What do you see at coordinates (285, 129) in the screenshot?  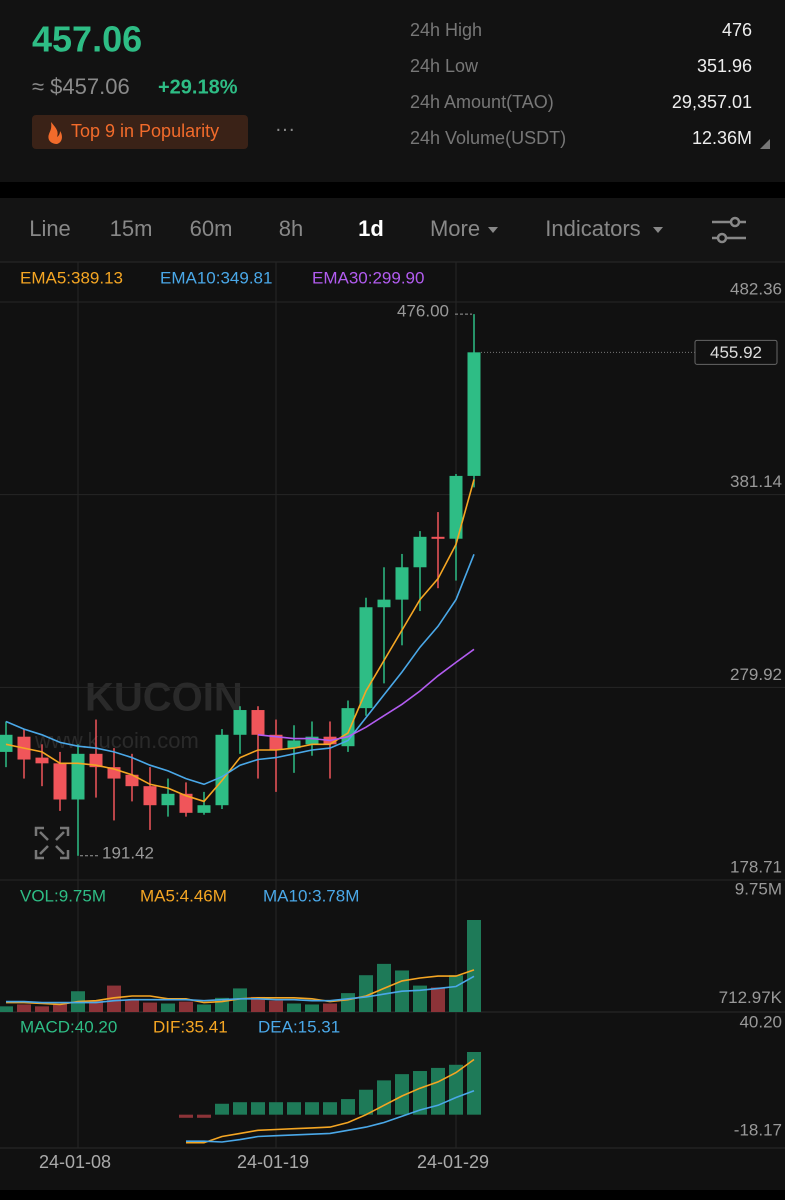 I see `more-button: ···` at bounding box center [285, 129].